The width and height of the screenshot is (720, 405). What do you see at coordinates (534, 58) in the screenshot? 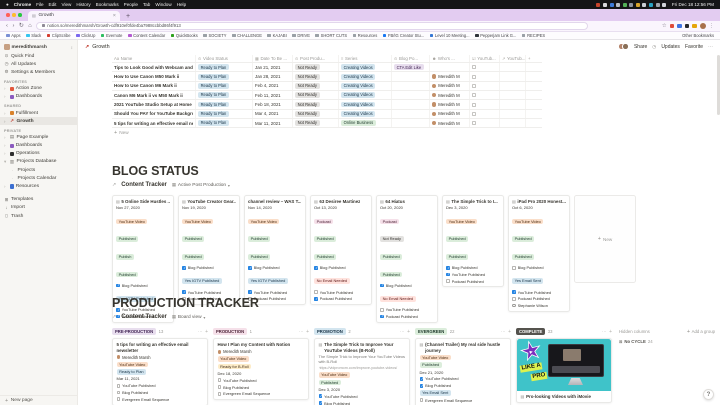
I see `add-column-button: +` at bounding box center [534, 58].